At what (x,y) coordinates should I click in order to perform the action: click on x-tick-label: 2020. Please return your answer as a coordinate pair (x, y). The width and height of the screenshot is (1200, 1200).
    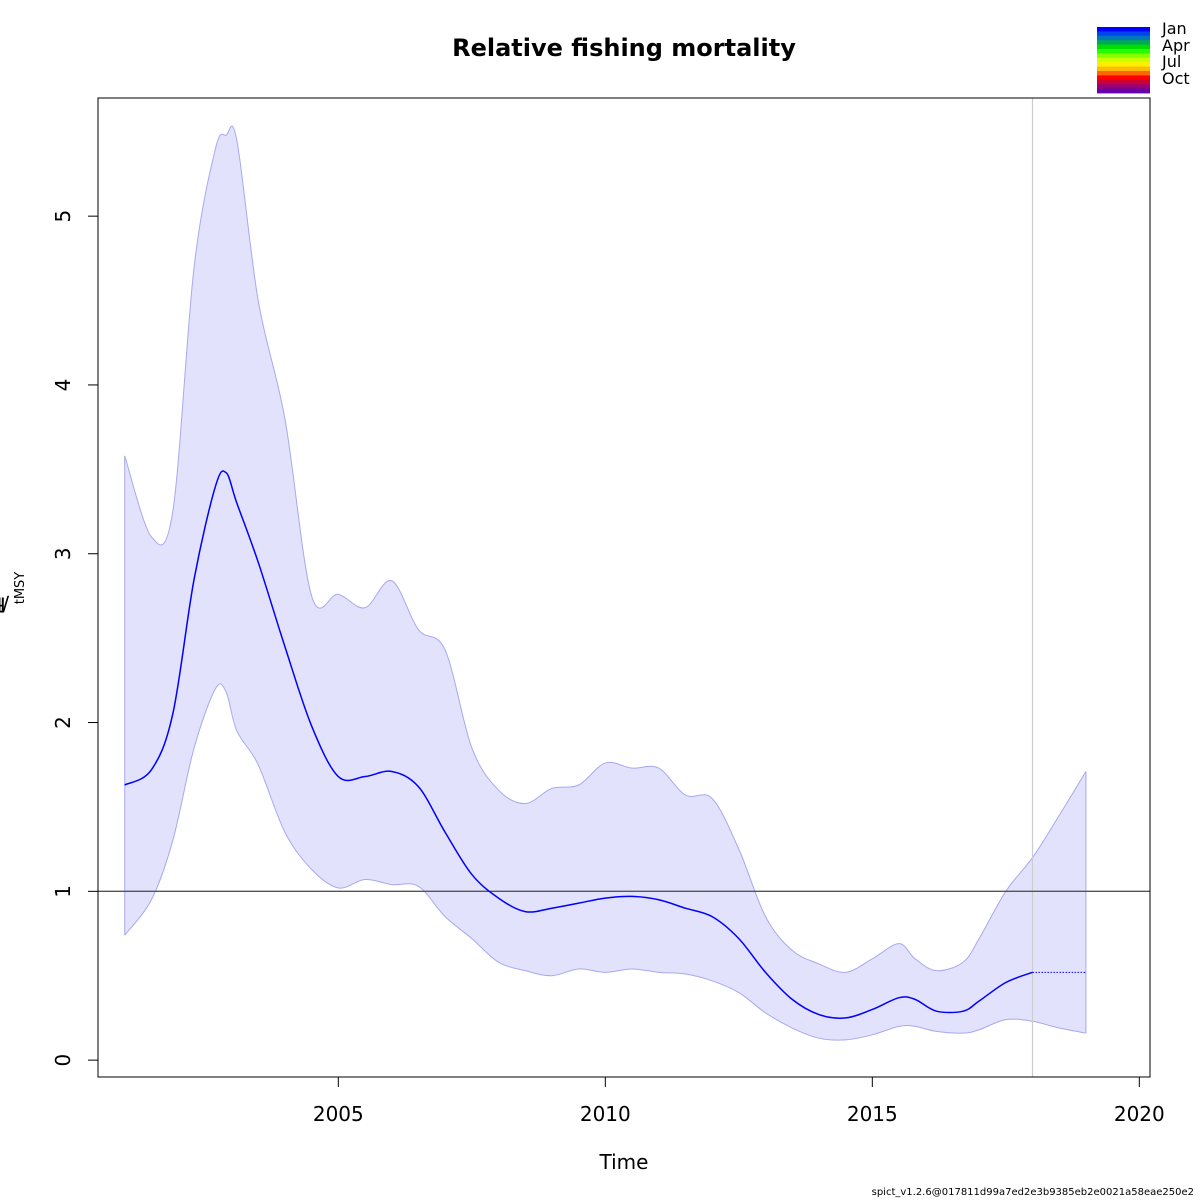
    Looking at the image, I should click on (1139, 1114).